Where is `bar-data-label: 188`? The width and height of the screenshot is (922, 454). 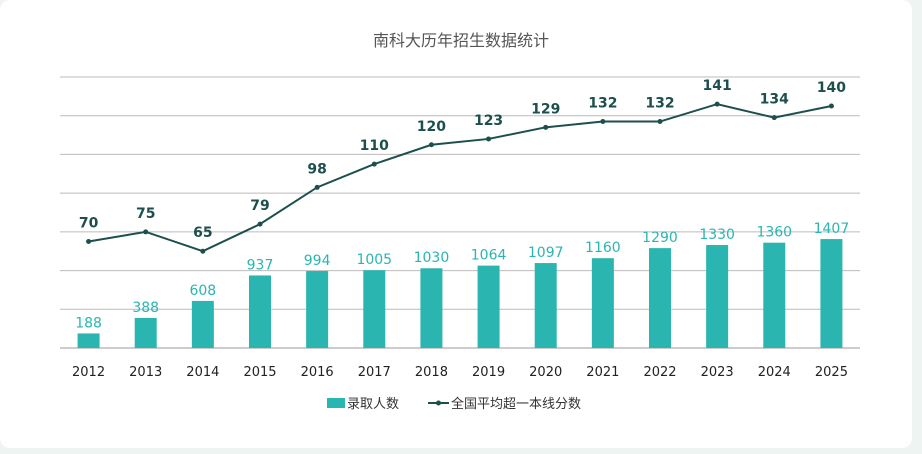
bar-data-label: 188 is located at coordinates (88, 323).